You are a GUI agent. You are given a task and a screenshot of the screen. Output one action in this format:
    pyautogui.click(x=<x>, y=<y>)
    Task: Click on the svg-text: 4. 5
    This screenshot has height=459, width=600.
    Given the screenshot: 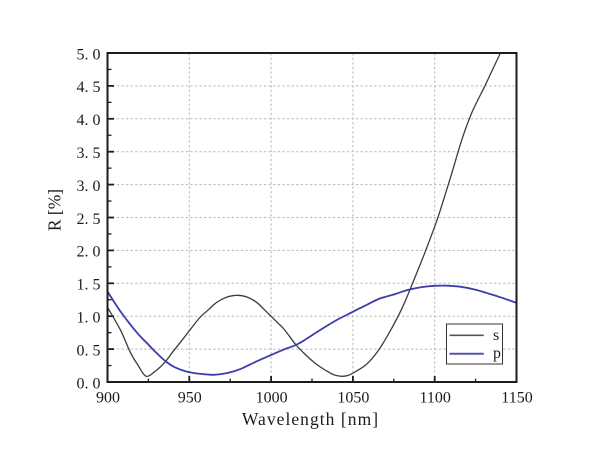 What is the action you would take?
    pyautogui.click(x=89, y=87)
    